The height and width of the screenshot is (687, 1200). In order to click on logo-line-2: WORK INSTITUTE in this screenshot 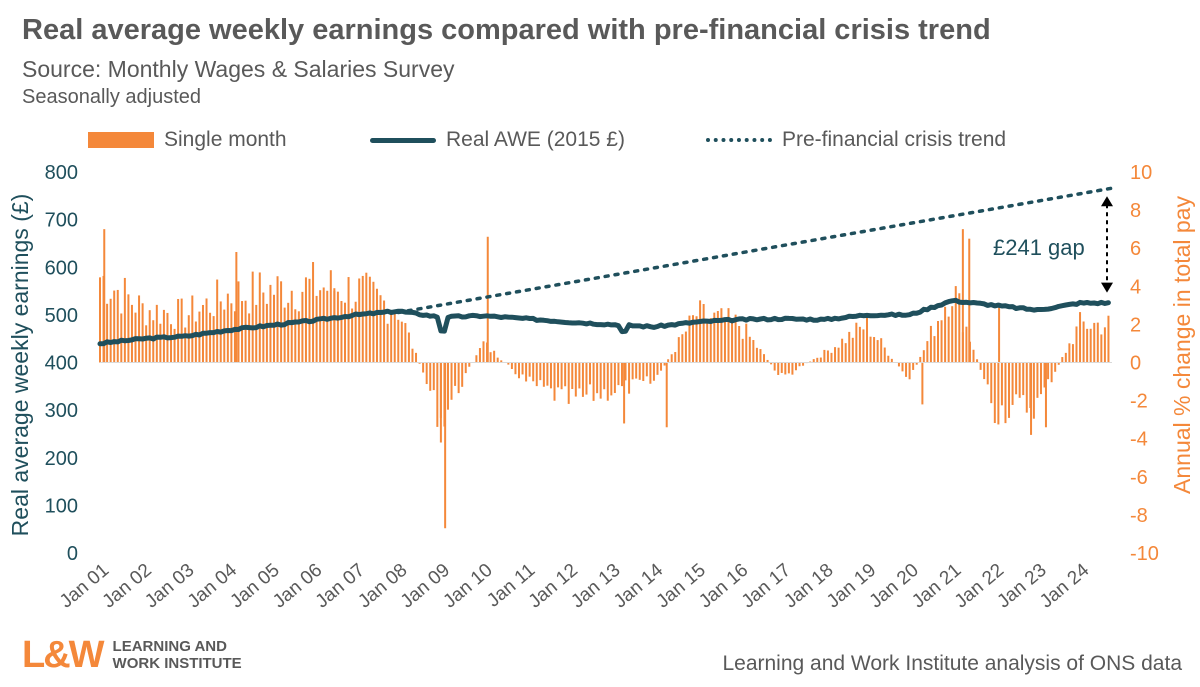, I will do `click(177, 663)`.